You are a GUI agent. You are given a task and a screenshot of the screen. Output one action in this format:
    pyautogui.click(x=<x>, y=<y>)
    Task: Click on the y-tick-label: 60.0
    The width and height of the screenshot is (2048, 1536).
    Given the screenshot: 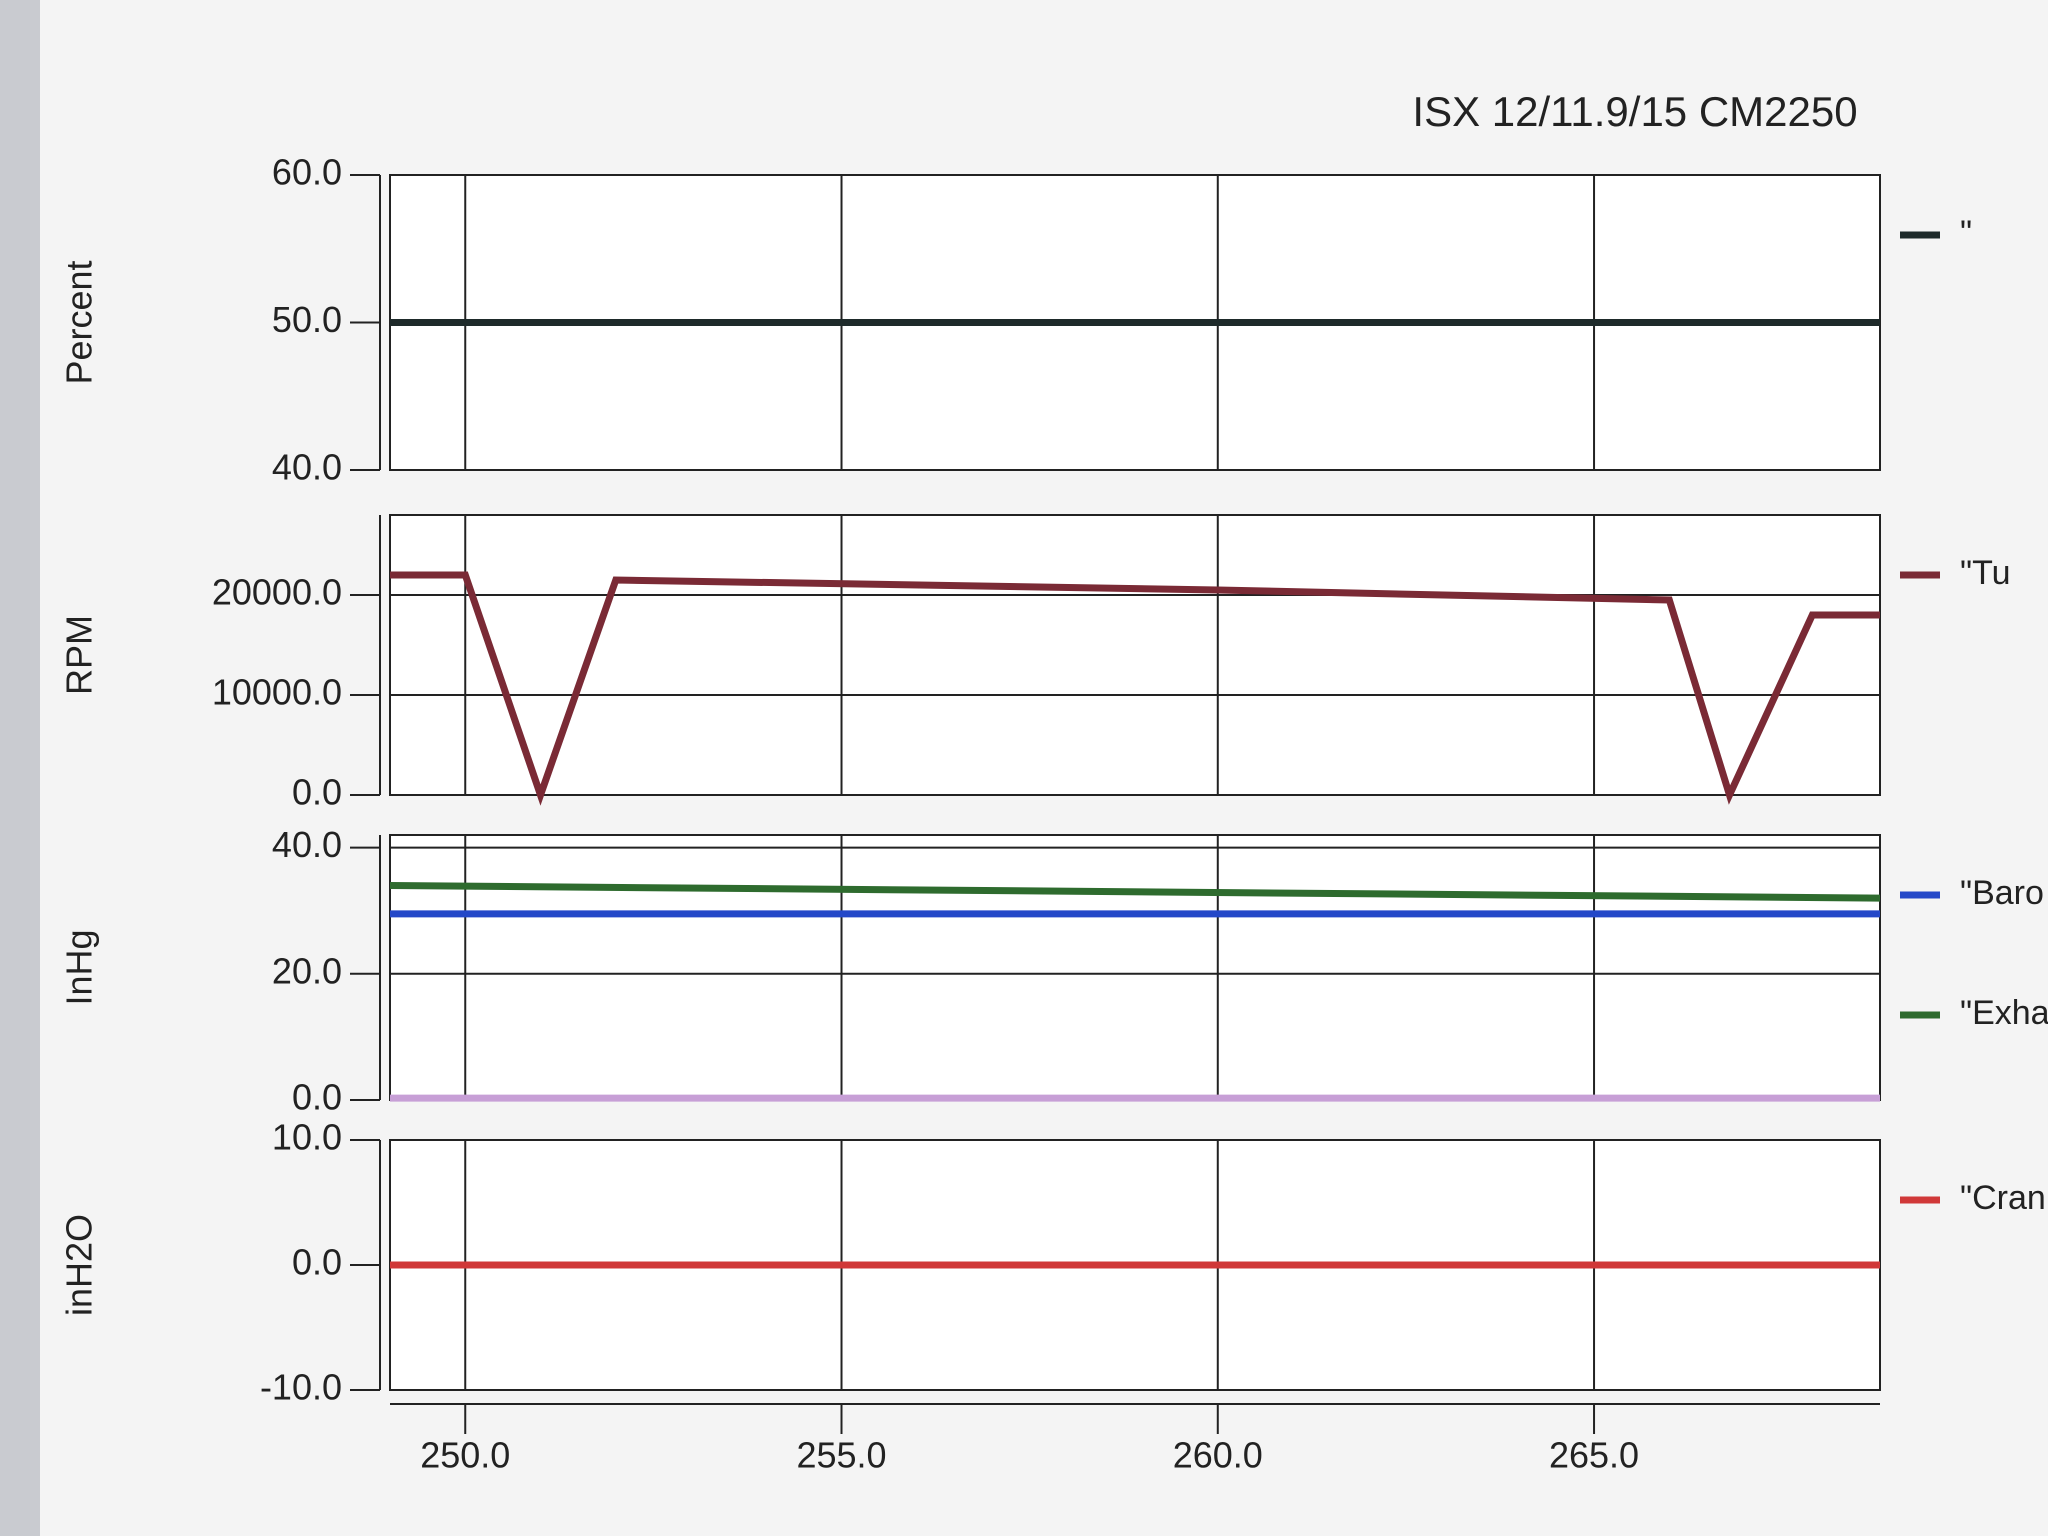 What is the action you would take?
    pyautogui.click(x=307, y=172)
    